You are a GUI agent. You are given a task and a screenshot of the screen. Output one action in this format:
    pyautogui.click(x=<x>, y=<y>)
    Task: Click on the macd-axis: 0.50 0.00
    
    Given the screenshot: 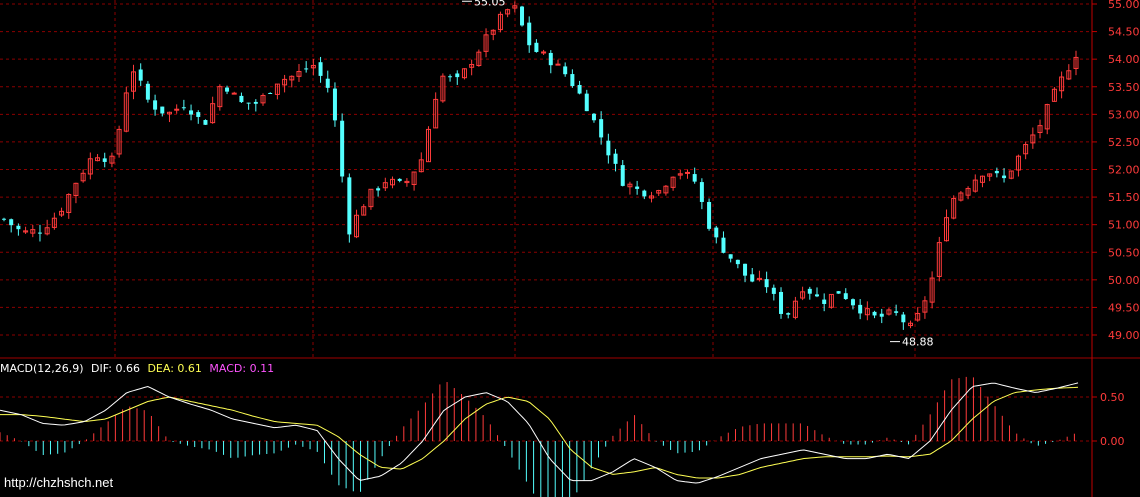 What is the action you would take?
    pyautogui.click(x=1108, y=419)
    